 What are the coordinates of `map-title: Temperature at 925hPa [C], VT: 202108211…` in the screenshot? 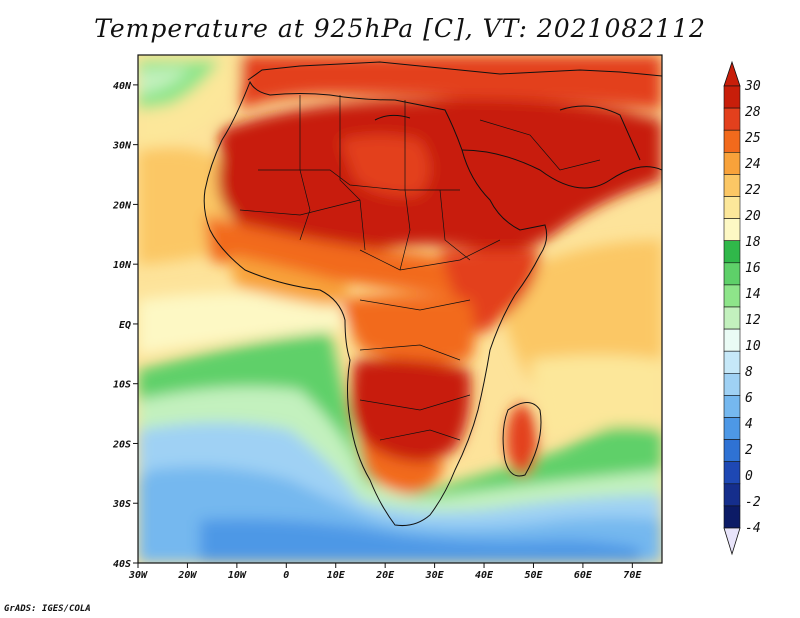 It's located at (400, 28).